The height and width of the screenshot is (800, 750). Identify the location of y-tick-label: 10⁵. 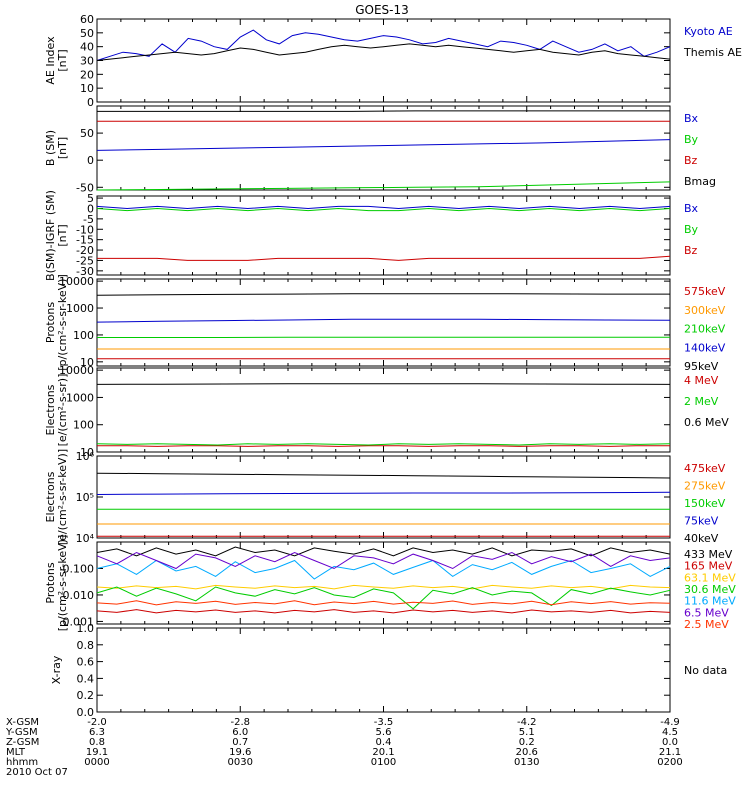
(85, 497).